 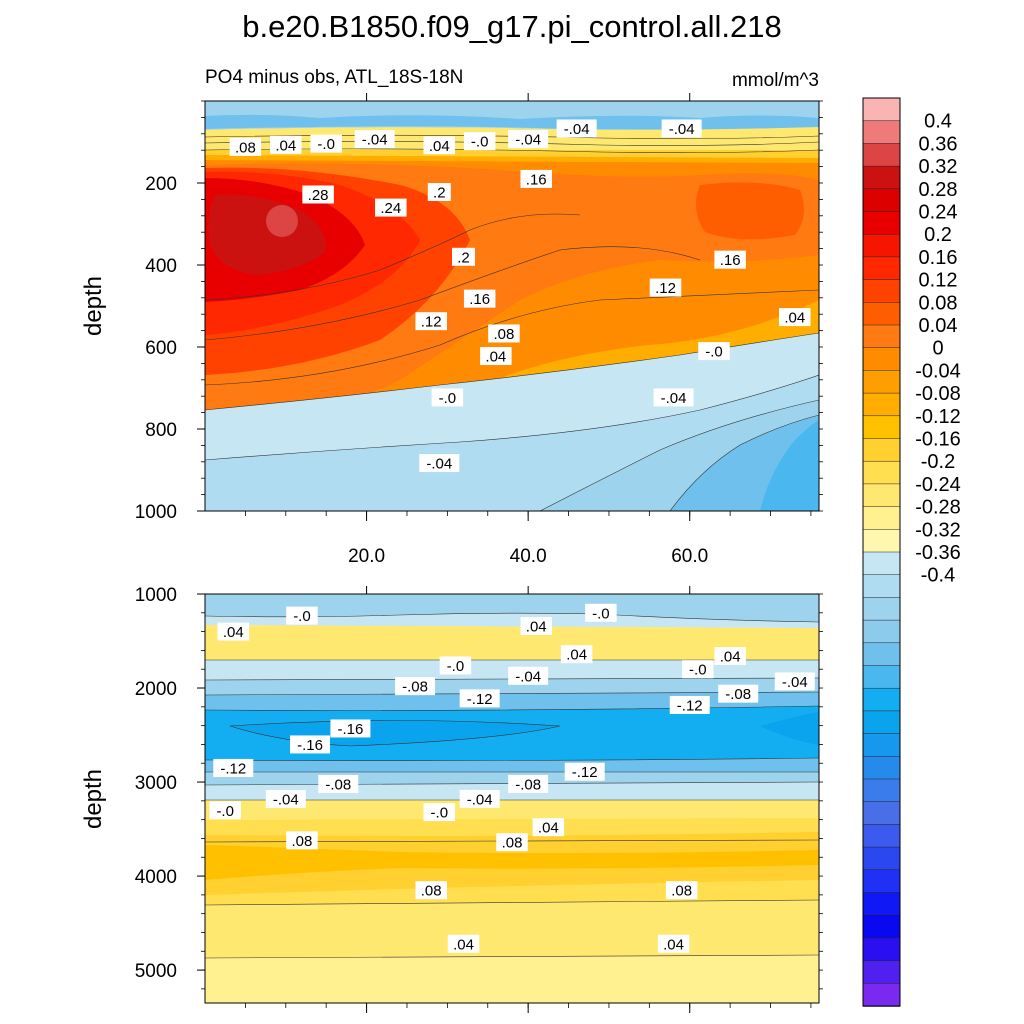 What do you see at coordinates (334, 77) in the screenshot?
I see `panel-subtitle: PO4 minus obs, ATL_18S-18N` at bounding box center [334, 77].